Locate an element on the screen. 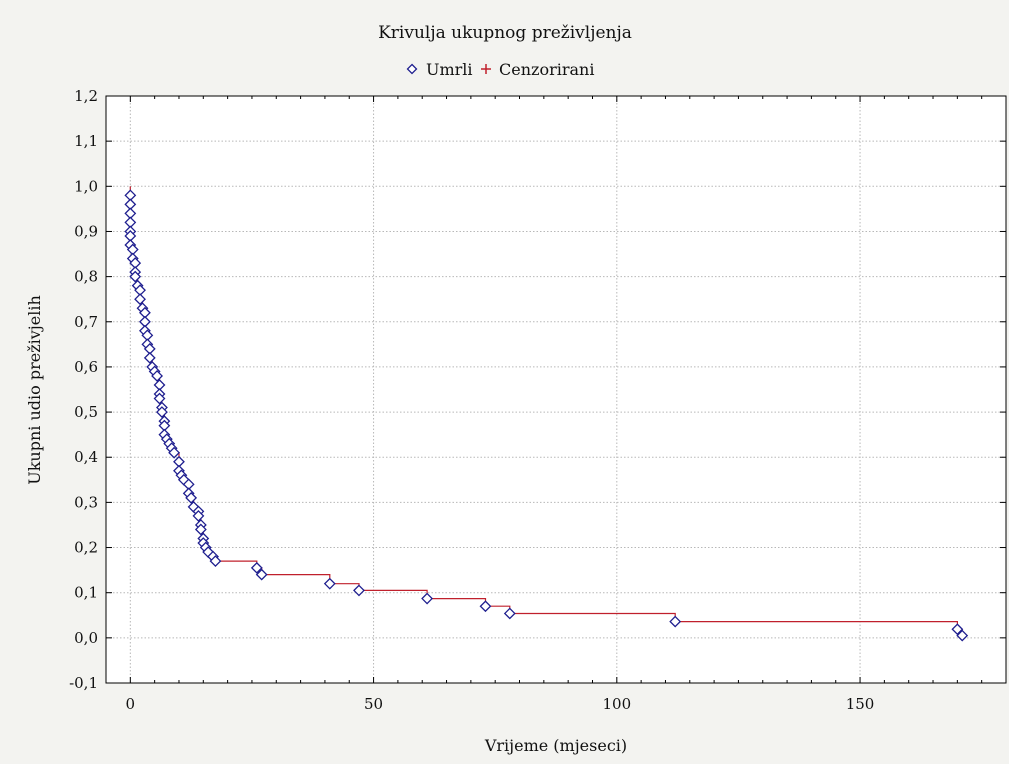  y-tick-label: 1,0 is located at coordinates (86, 186).